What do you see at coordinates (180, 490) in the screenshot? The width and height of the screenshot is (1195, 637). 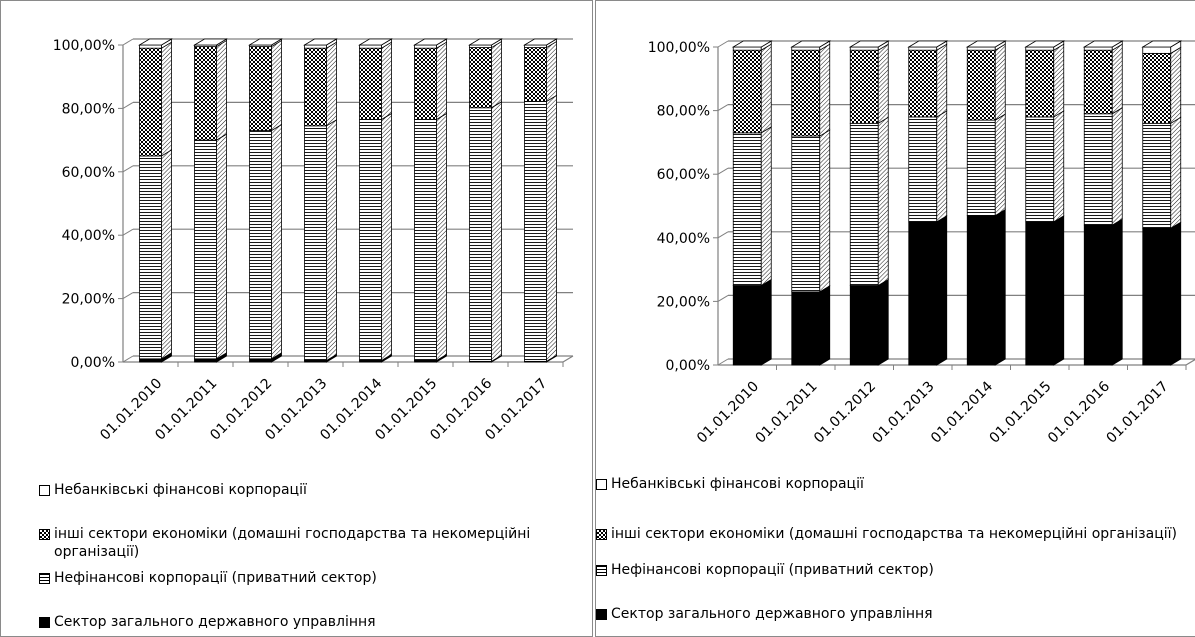 I see `legend-label-nonbank: Небанківські фінансові корпорації` at bounding box center [180, 490].